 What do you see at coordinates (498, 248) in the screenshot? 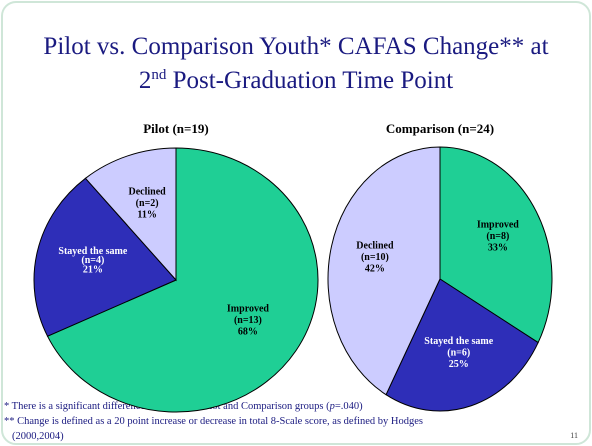
I see `slice-label-line: 33%` at bounding box center [498, 248].